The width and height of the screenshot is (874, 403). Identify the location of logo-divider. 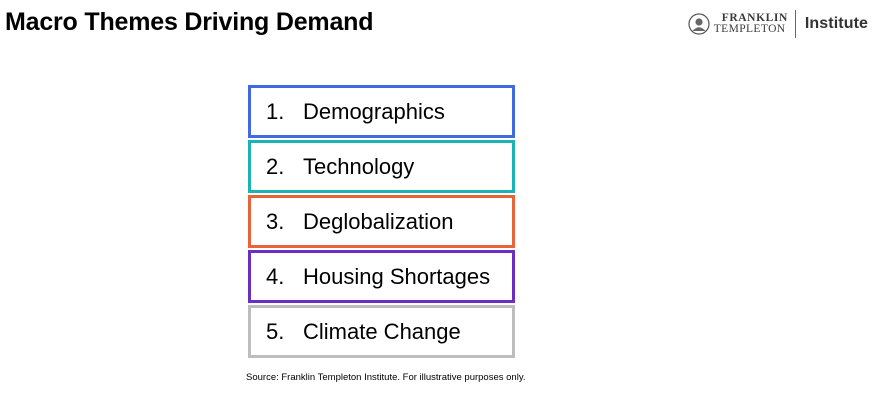
(795, 24).